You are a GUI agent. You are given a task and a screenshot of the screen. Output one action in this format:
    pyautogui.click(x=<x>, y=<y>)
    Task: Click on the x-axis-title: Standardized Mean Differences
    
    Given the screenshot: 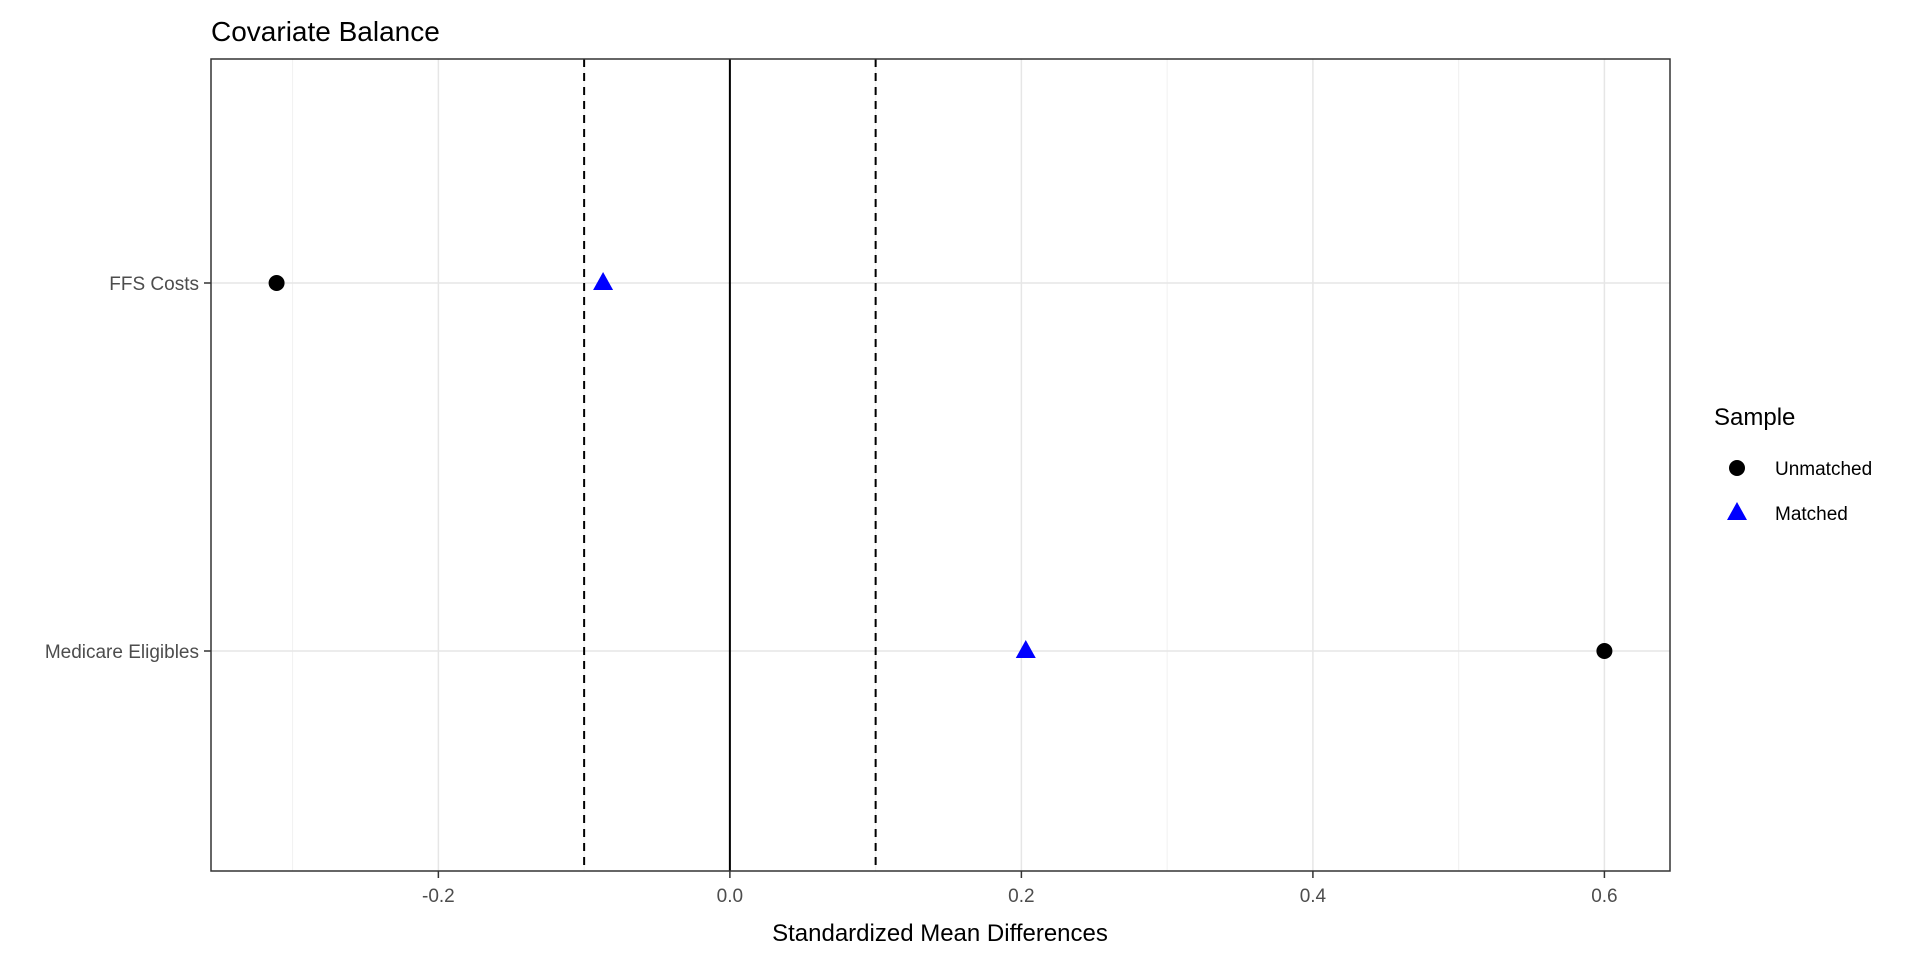 What is the action you would take?
    pyautogui.click(x=940, y=933)
    